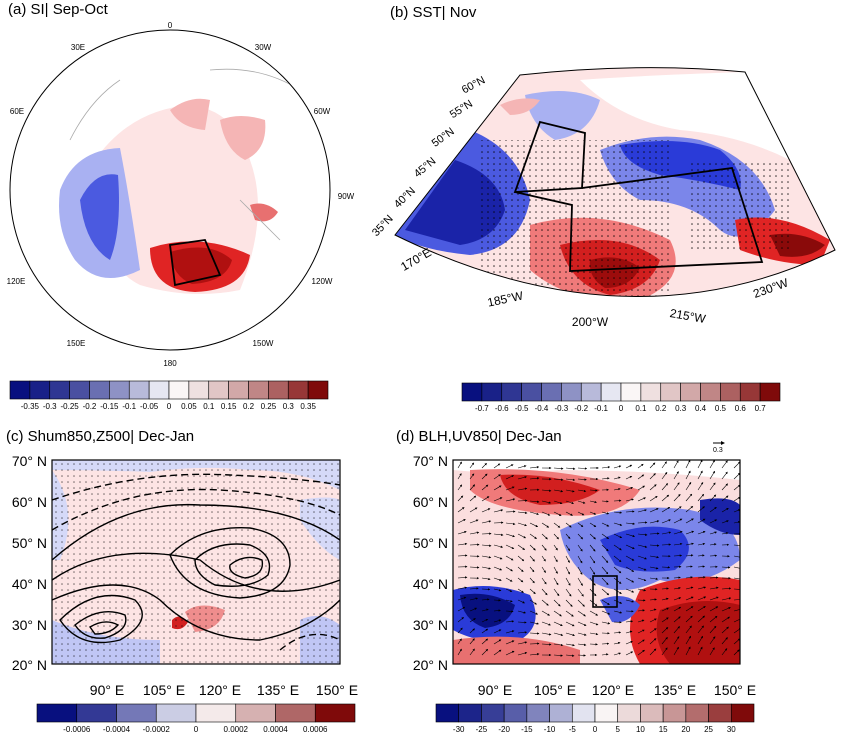  I want to click on d-lat-60: 60° N, so click(430, 502).